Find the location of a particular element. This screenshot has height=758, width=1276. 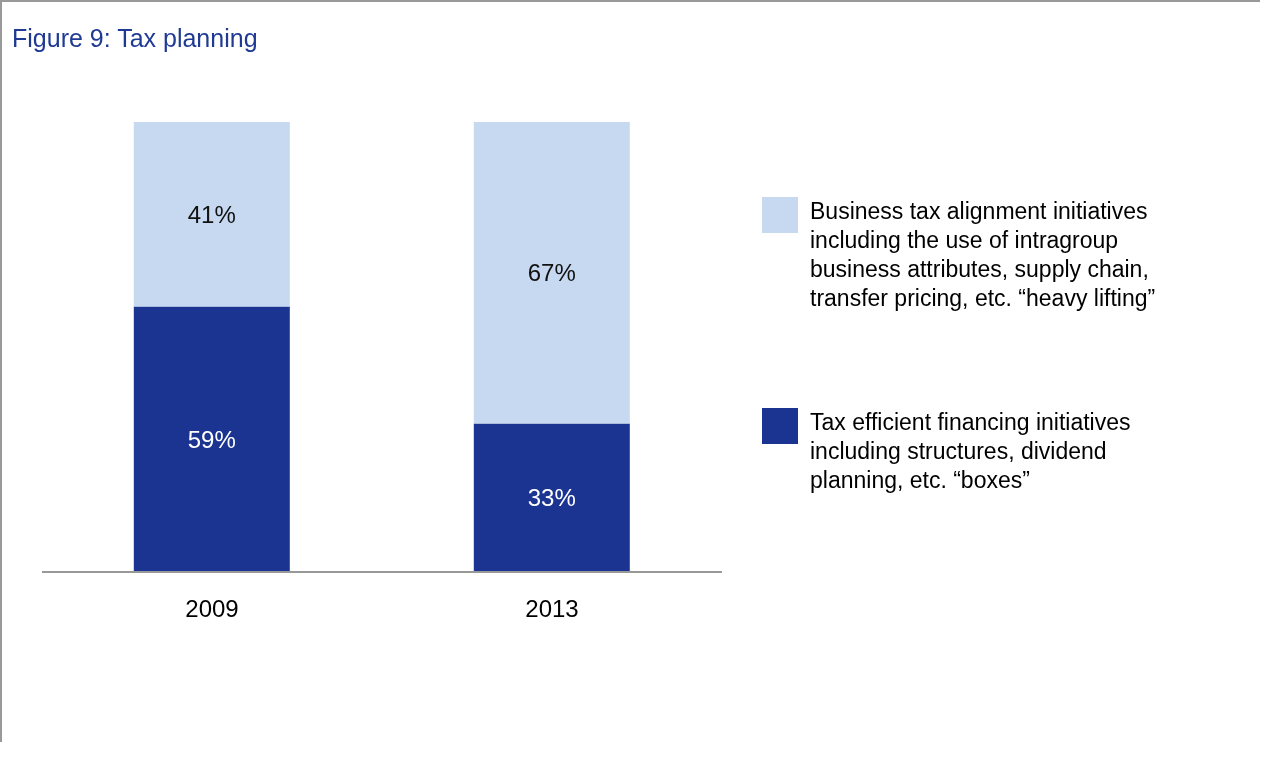

data-label: 59% is located at coordinates (211, 439).